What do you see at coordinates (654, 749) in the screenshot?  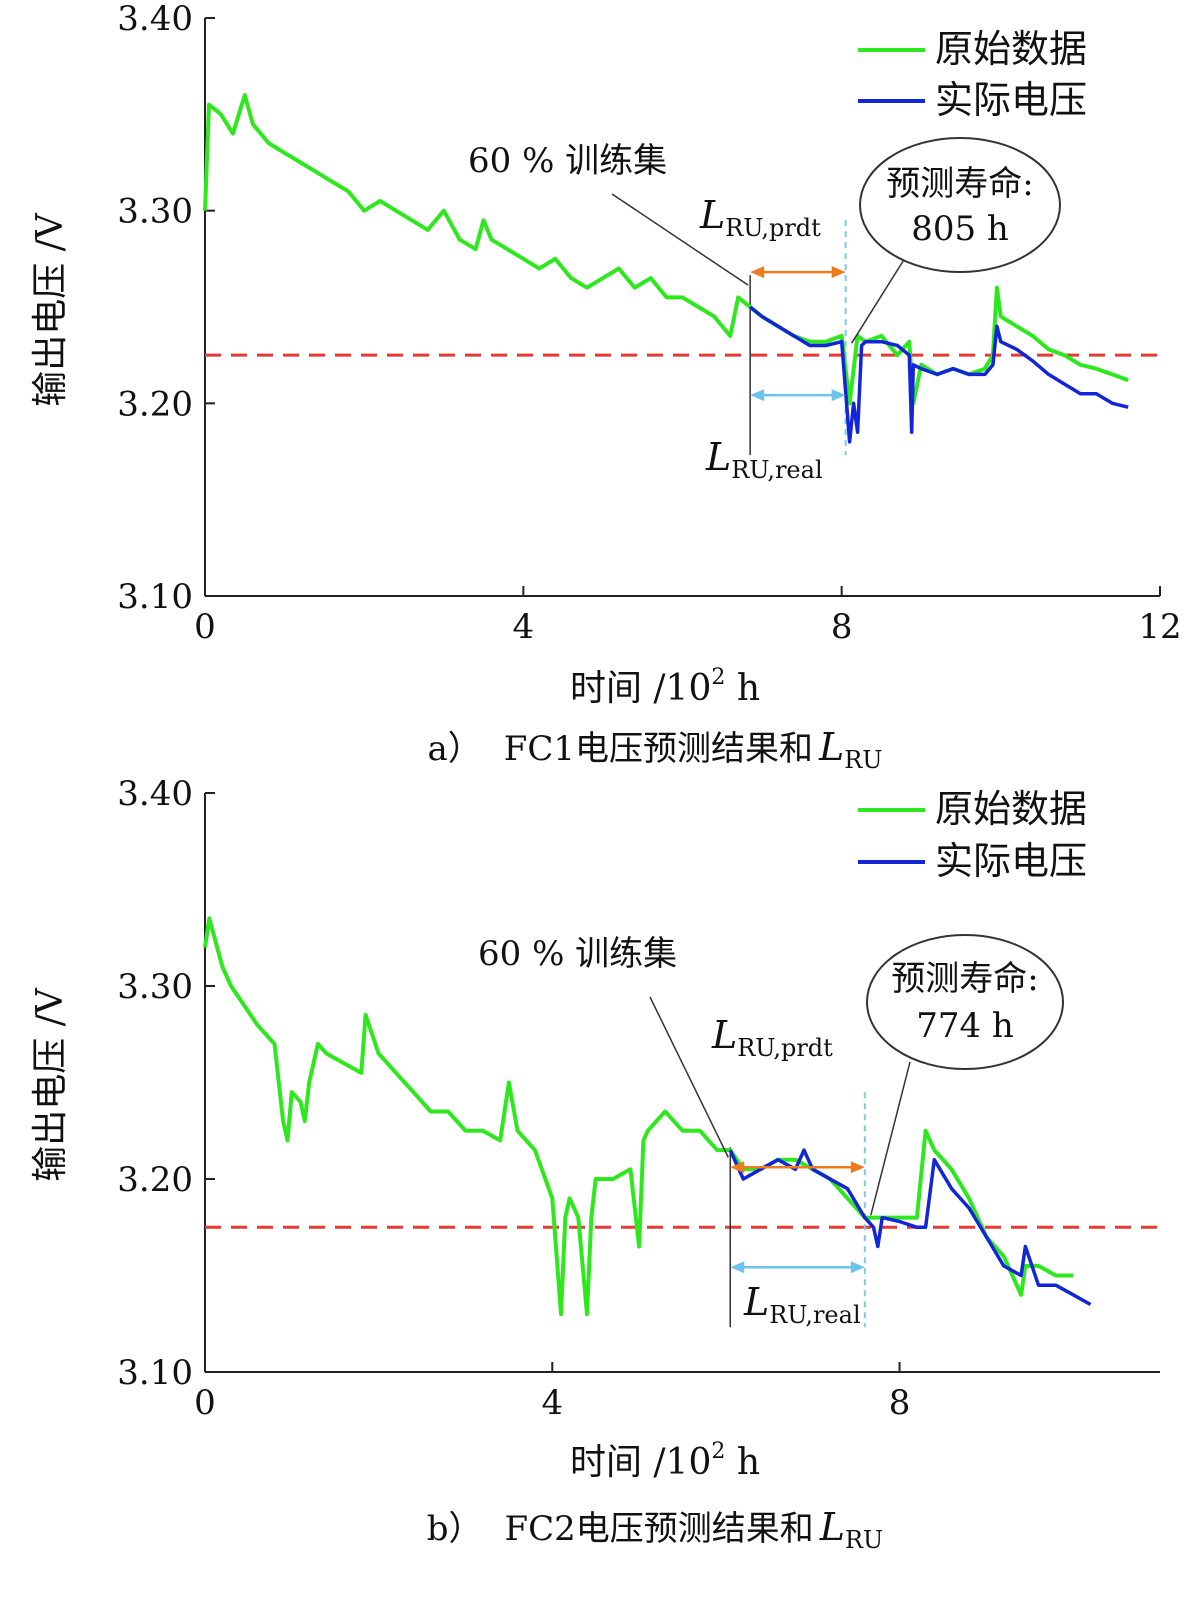 I see `panel-caption: a） FC1电压预测结果和 LRU` at bounding box center [654, 749].